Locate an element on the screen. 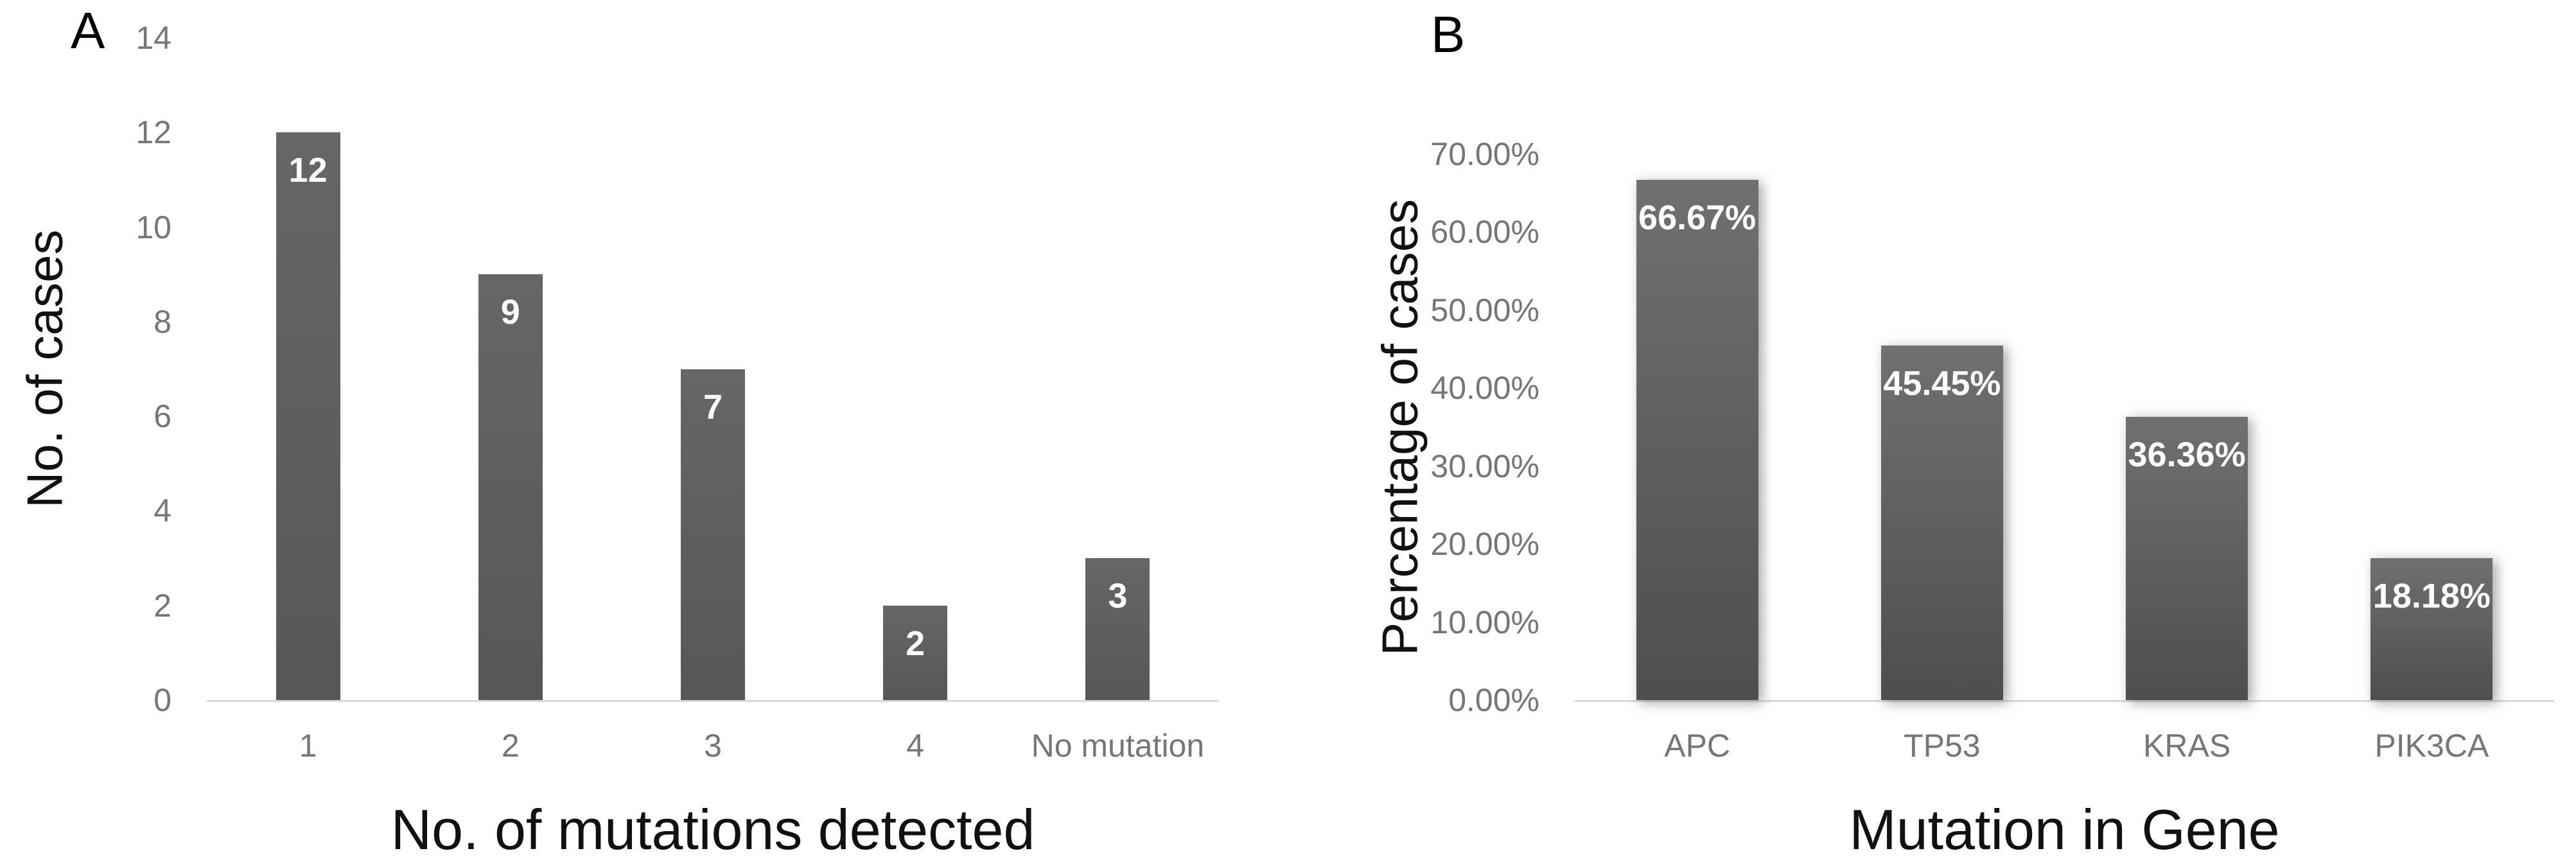 The height and width of the screenshot is (860, 2576). y-tick-label-6: 6 is located at coordinates (162, 416).